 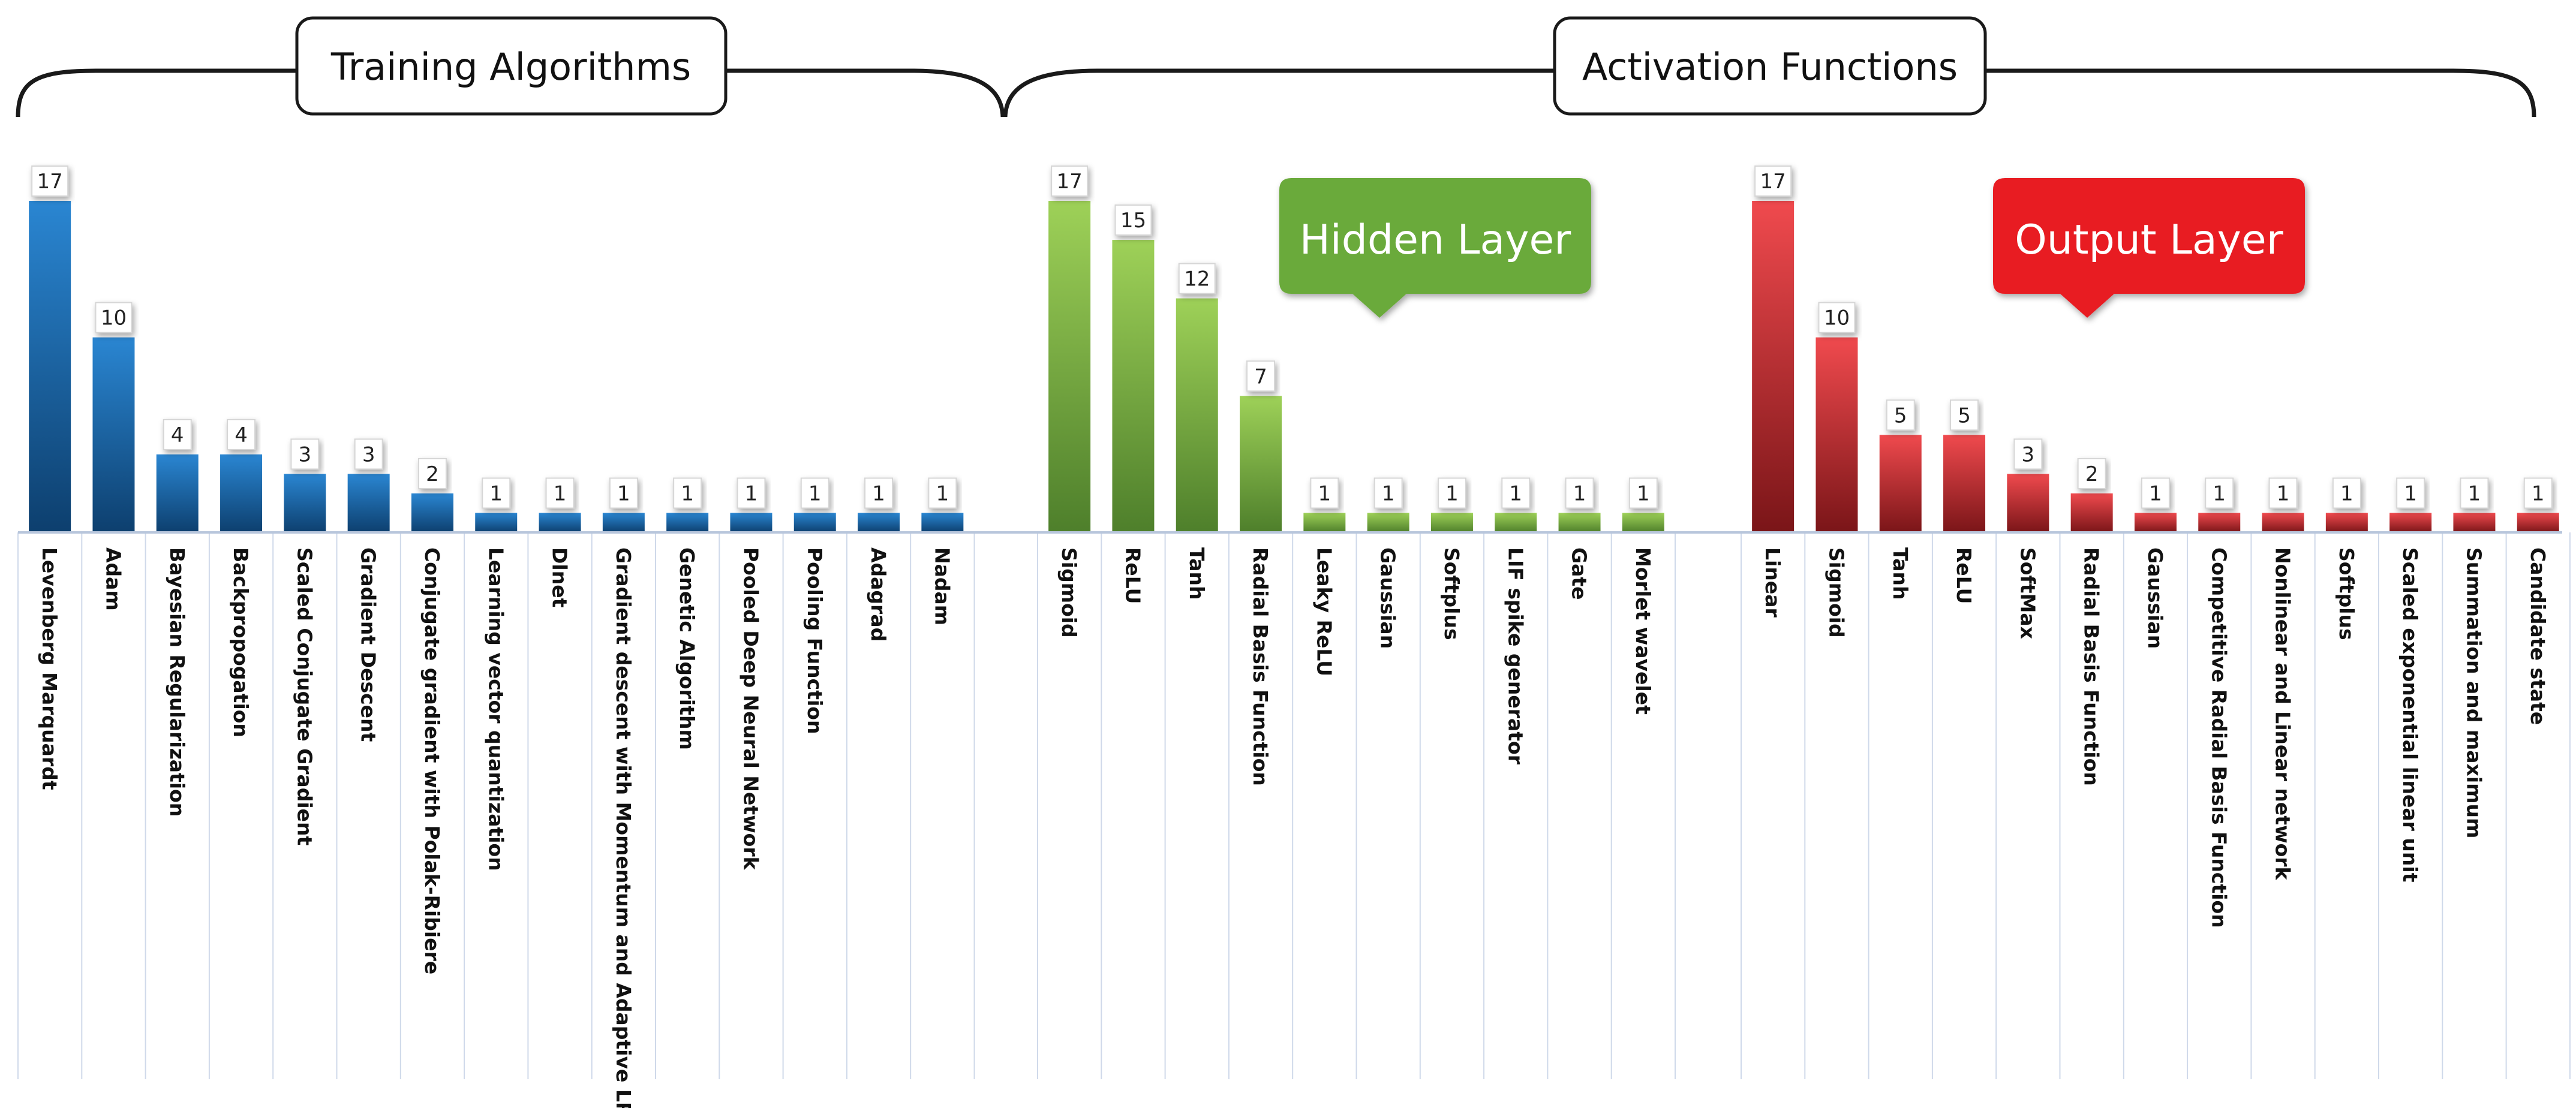 I want to click on category-label-training-0: Levenberg Marquardt, so click(x=50, y=668).